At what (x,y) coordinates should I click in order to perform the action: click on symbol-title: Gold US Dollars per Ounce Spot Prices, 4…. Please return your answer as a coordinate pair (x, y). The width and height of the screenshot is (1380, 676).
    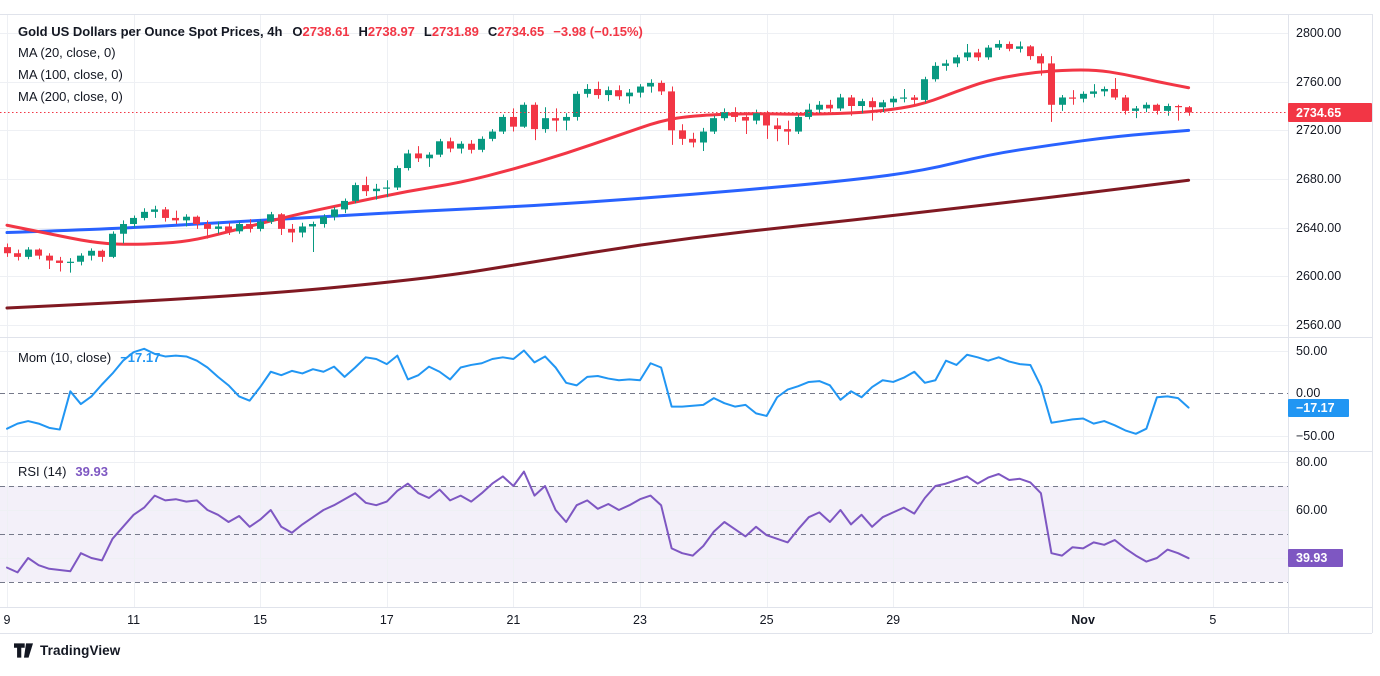
    Looking at the image, I should click on (150, 31).